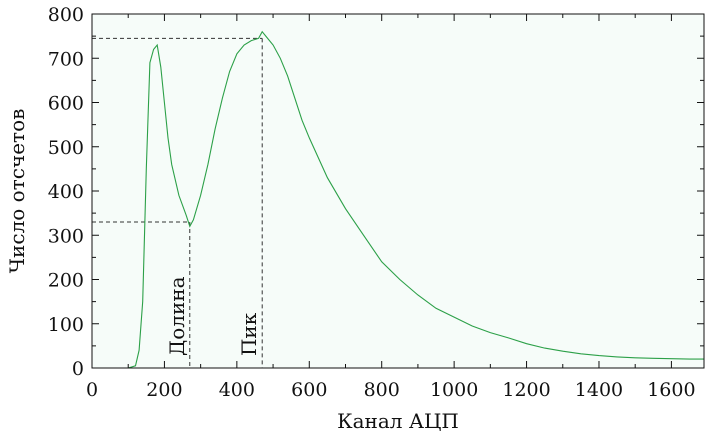 The image size is (705, 438). I want to click on y-tick-label: 400, so click(66, 192).